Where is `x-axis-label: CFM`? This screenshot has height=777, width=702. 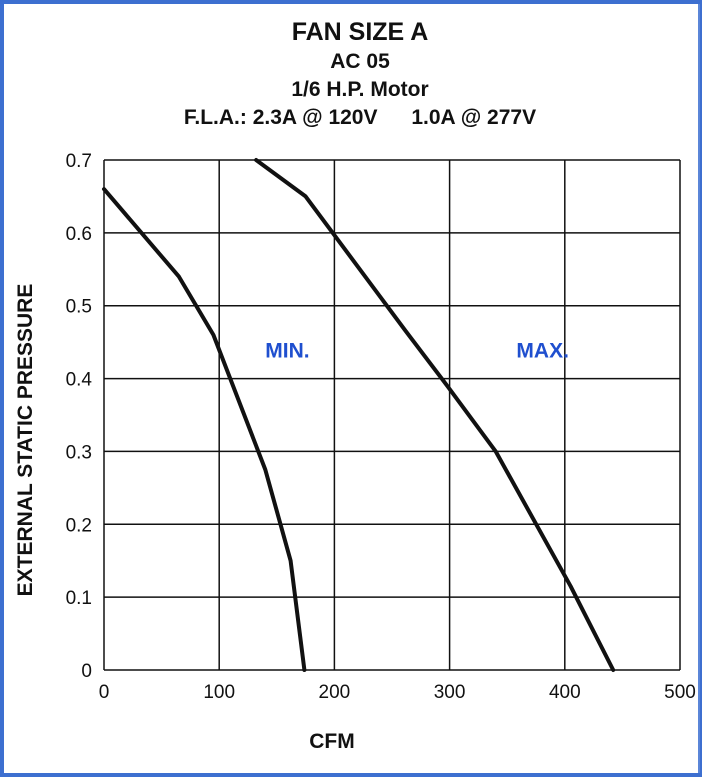 x-axis-label: CFM is located at coordinates (332, 741).